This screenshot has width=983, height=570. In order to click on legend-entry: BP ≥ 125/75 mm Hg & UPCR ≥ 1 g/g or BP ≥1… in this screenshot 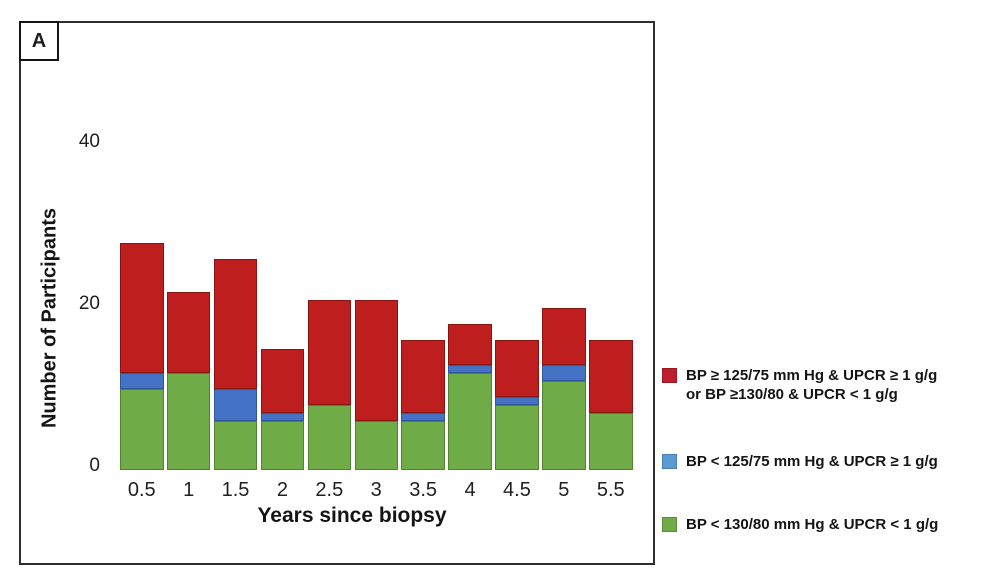, I will do `click(821, 385)`.